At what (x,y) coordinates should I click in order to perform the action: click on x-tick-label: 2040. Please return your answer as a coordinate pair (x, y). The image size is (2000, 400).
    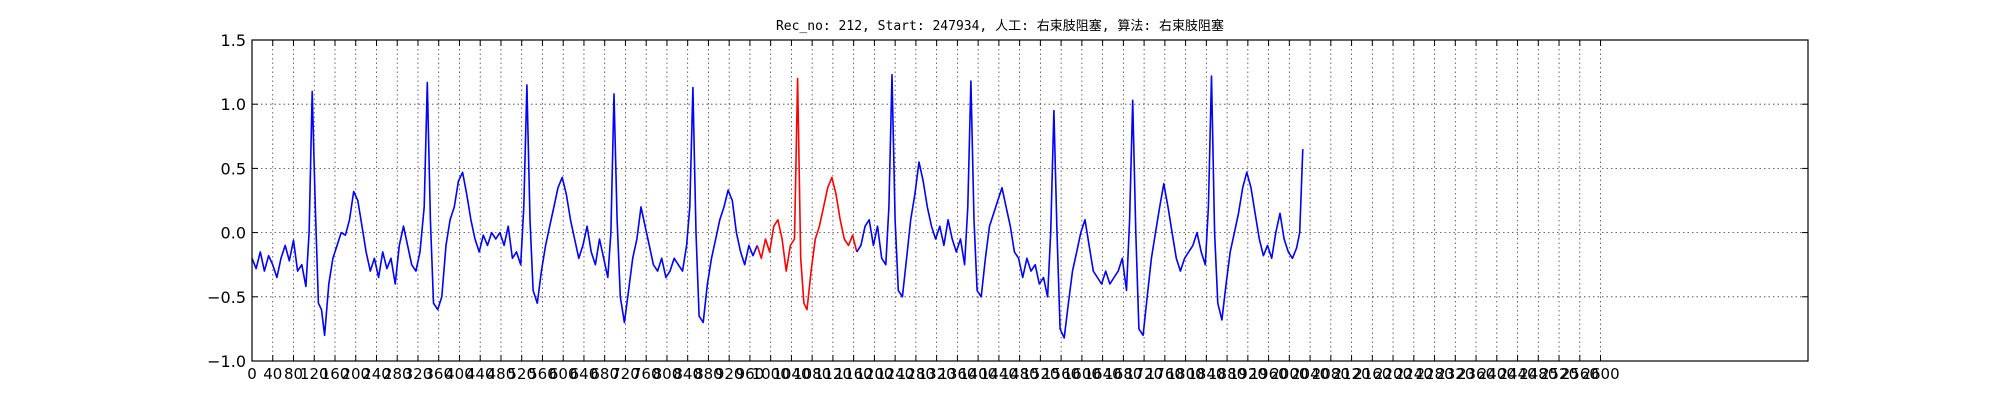
    Looking at the image, I should click on (1310, 374).